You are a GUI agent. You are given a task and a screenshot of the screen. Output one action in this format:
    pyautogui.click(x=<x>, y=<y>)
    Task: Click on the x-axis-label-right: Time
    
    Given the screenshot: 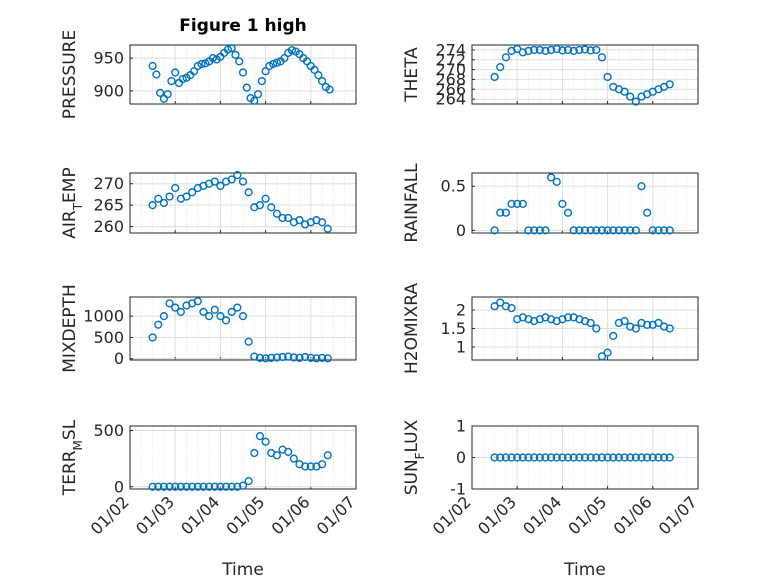 What is the action you would take?
    pyautogui.click(x=584, y=570)
    